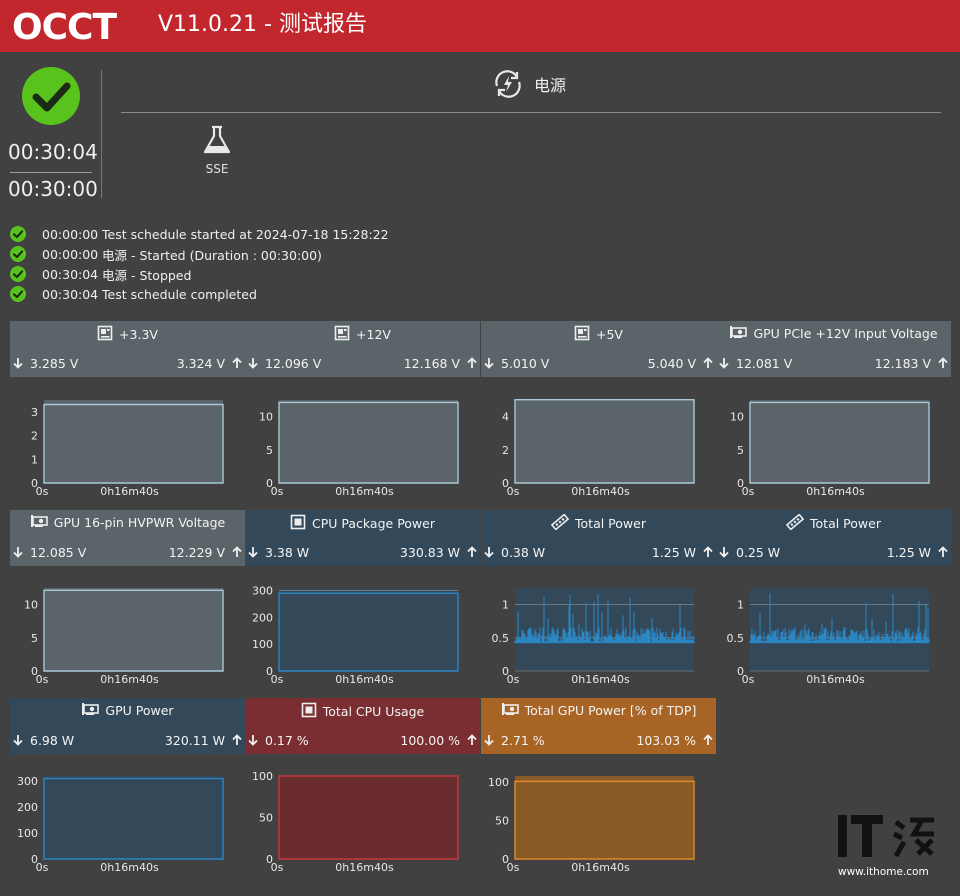 The image size is (960, 896). What do you see at coordinates (266, 818) in the screenshot?
I see `y-tick-label: 50` at bounding box center [266, 818].